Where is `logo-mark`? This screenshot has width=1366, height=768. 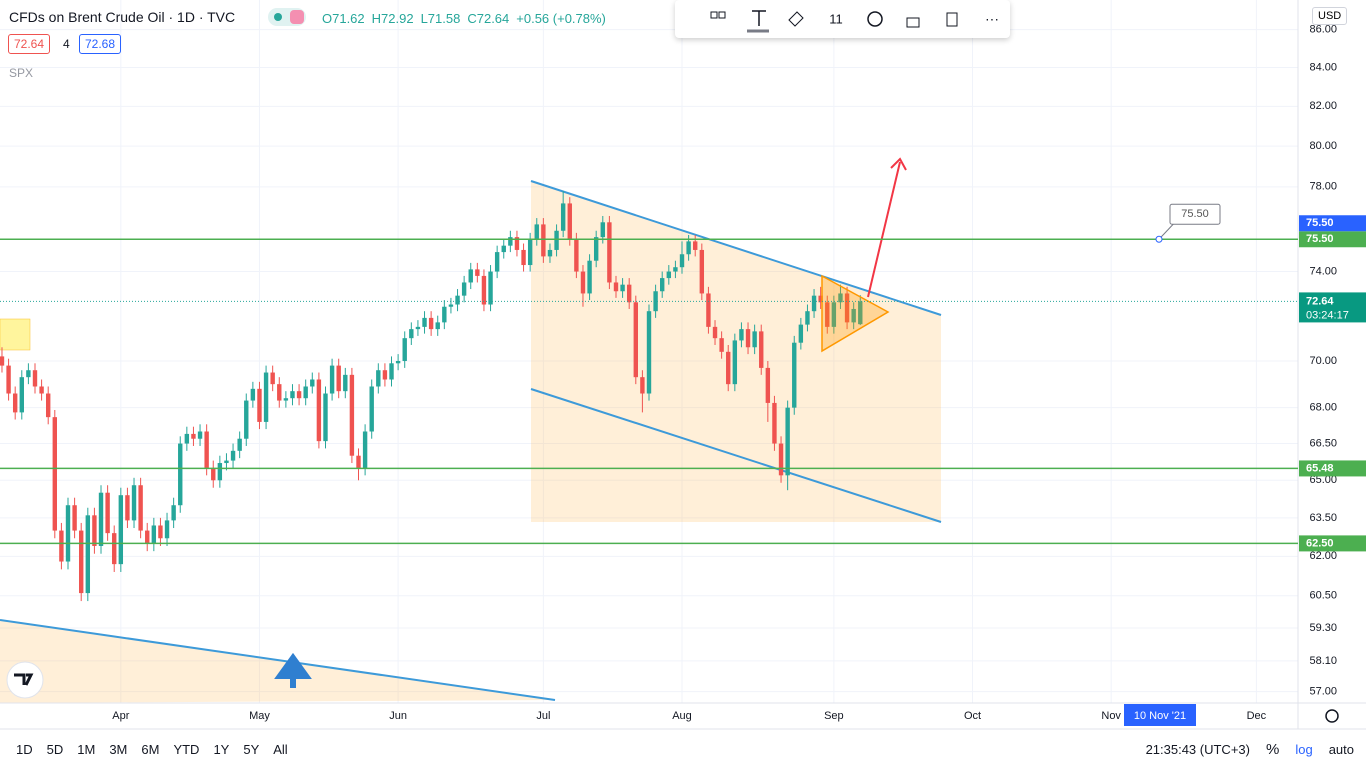 logo-mark is located at coordinates (24, 679).